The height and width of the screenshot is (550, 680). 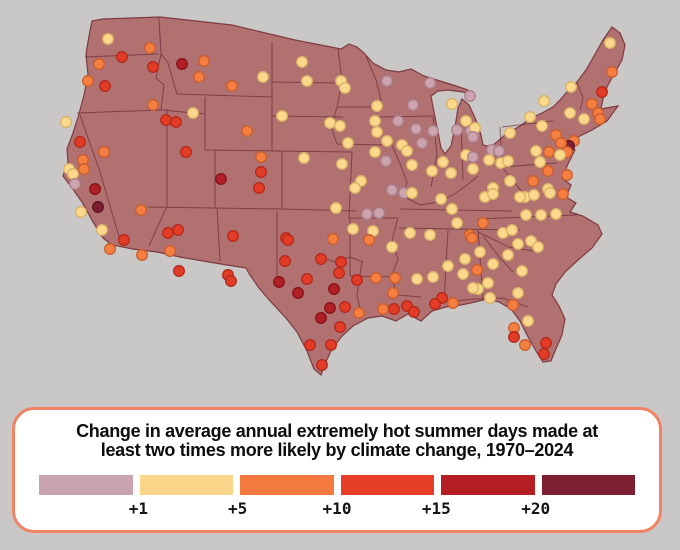 What do you see at coordinates (138, 508) in the screenshot?
I see `legend-tick-label: +1` at bounding box center [138, 508].